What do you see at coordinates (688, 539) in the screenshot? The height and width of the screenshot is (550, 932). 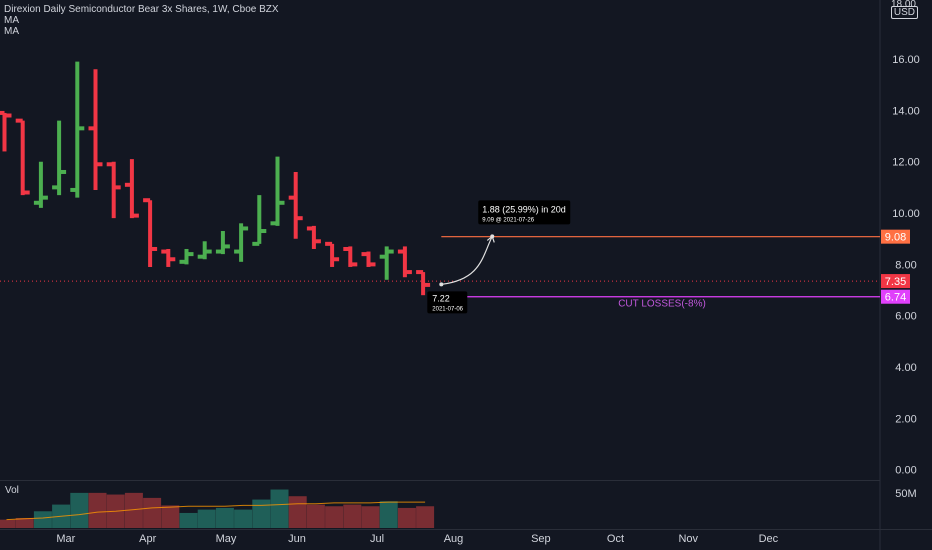 I see `time-tick-label: Nov` at bounding box center [688, 539].